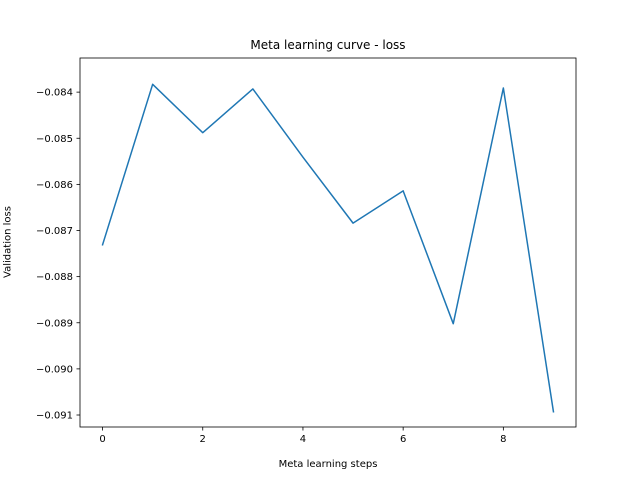  What do you see at coordinates (54, 369) in the screenshot?
I see `y-tick-label: −0.090` at bounding box center [54, 369].